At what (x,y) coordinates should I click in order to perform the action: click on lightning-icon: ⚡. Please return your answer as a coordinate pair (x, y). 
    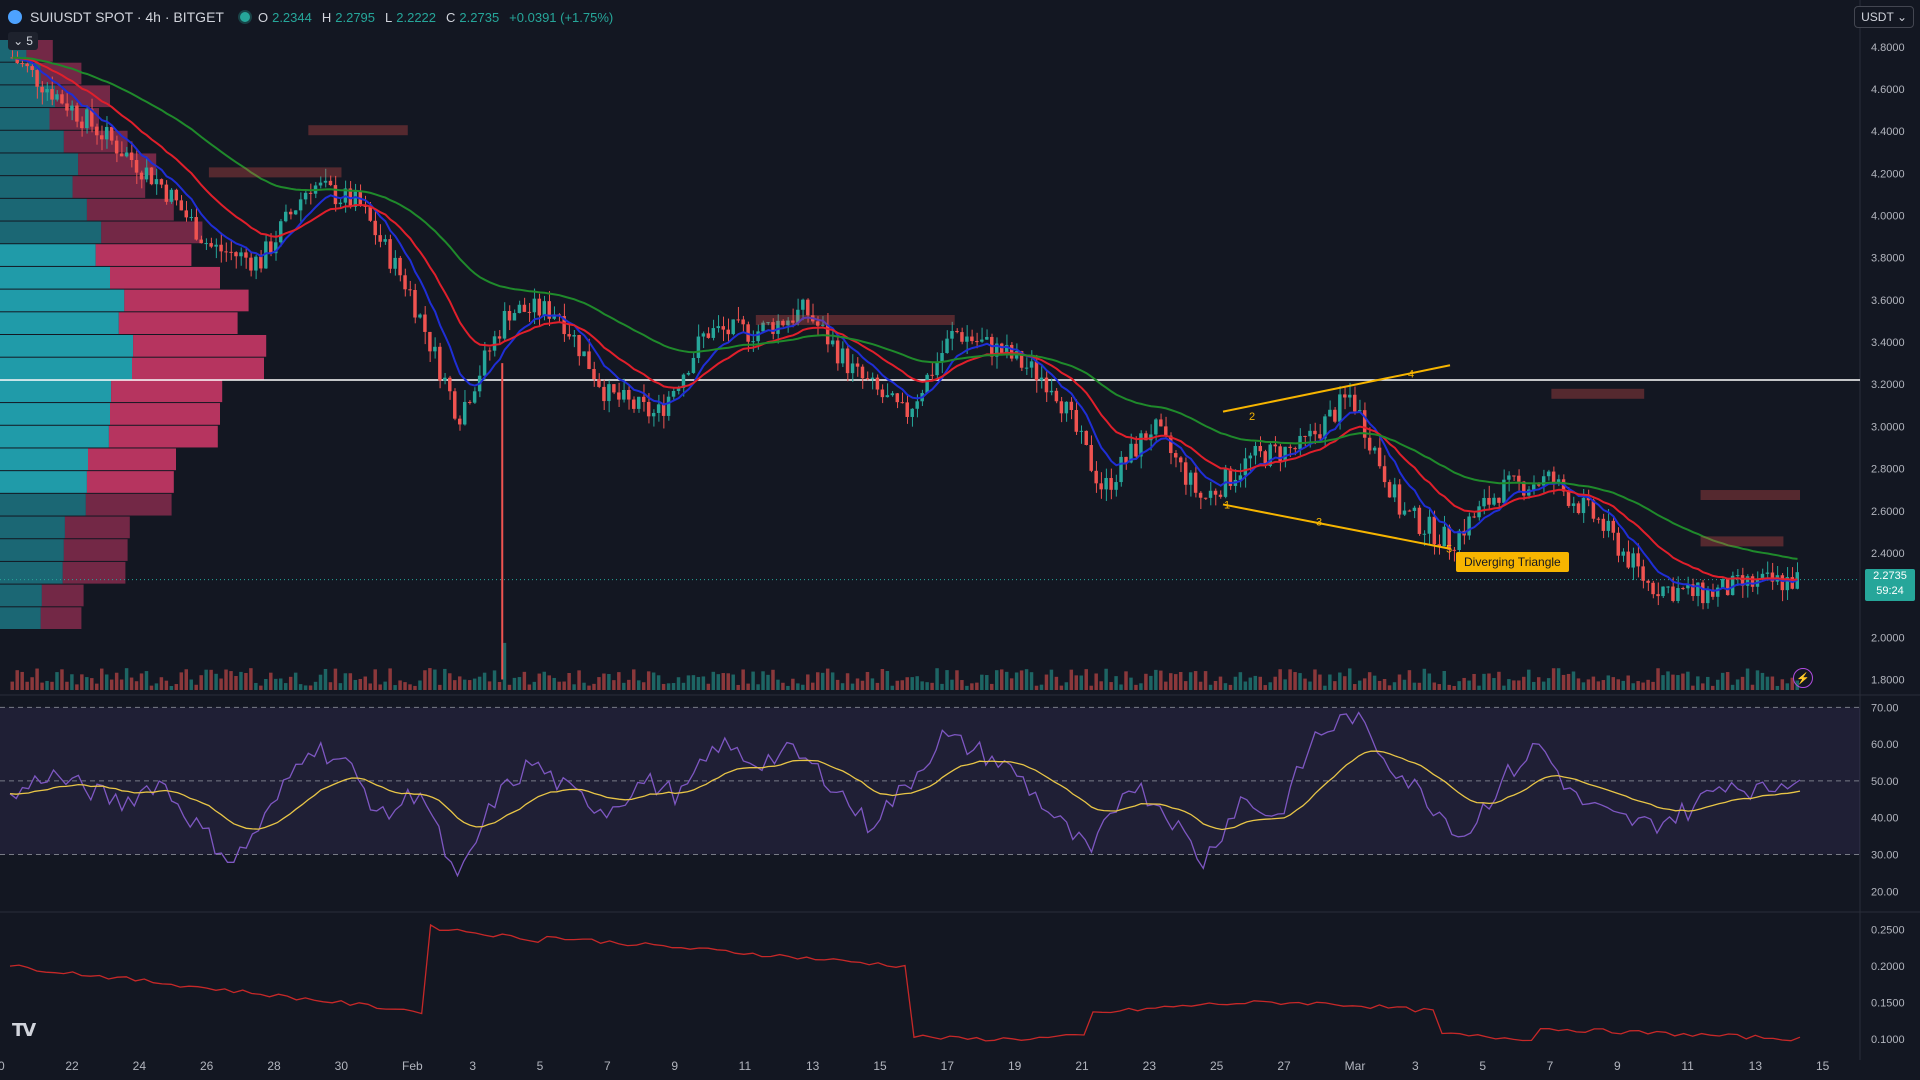
    Looking at the image, I should click on (1803, 678).